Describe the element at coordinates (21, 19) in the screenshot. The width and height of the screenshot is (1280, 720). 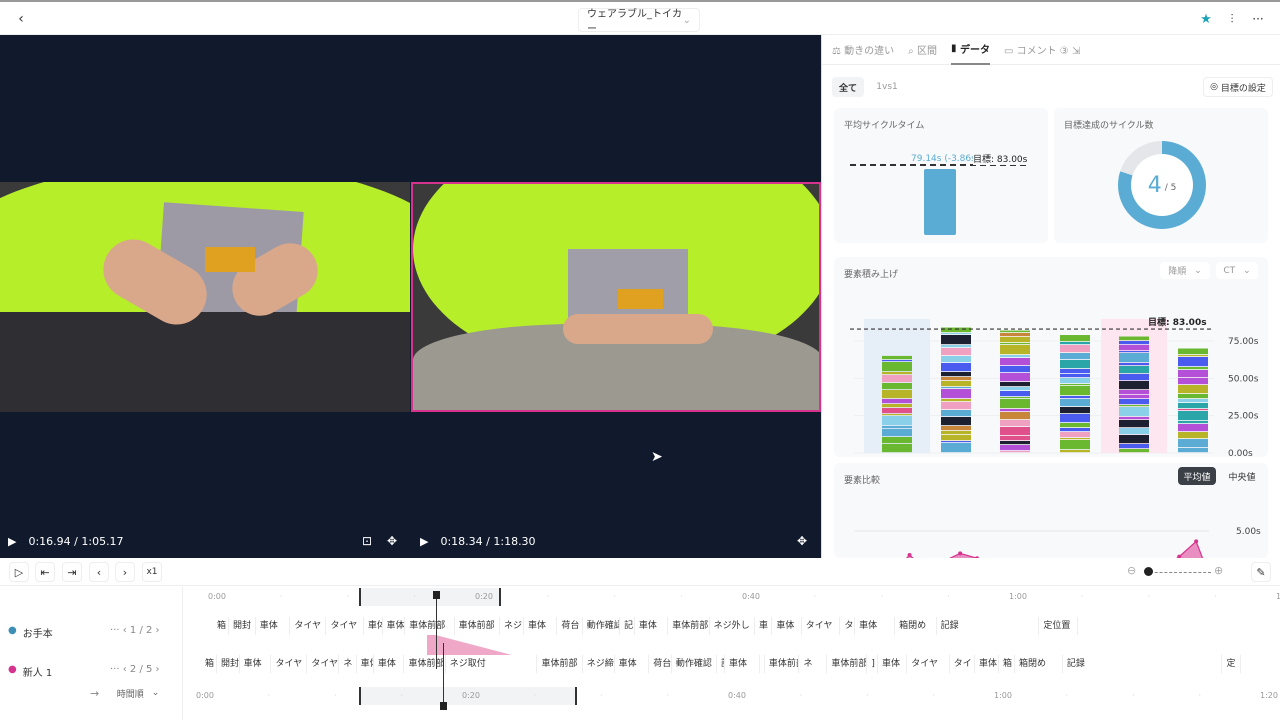
I see `back-button: ‹` at that location.